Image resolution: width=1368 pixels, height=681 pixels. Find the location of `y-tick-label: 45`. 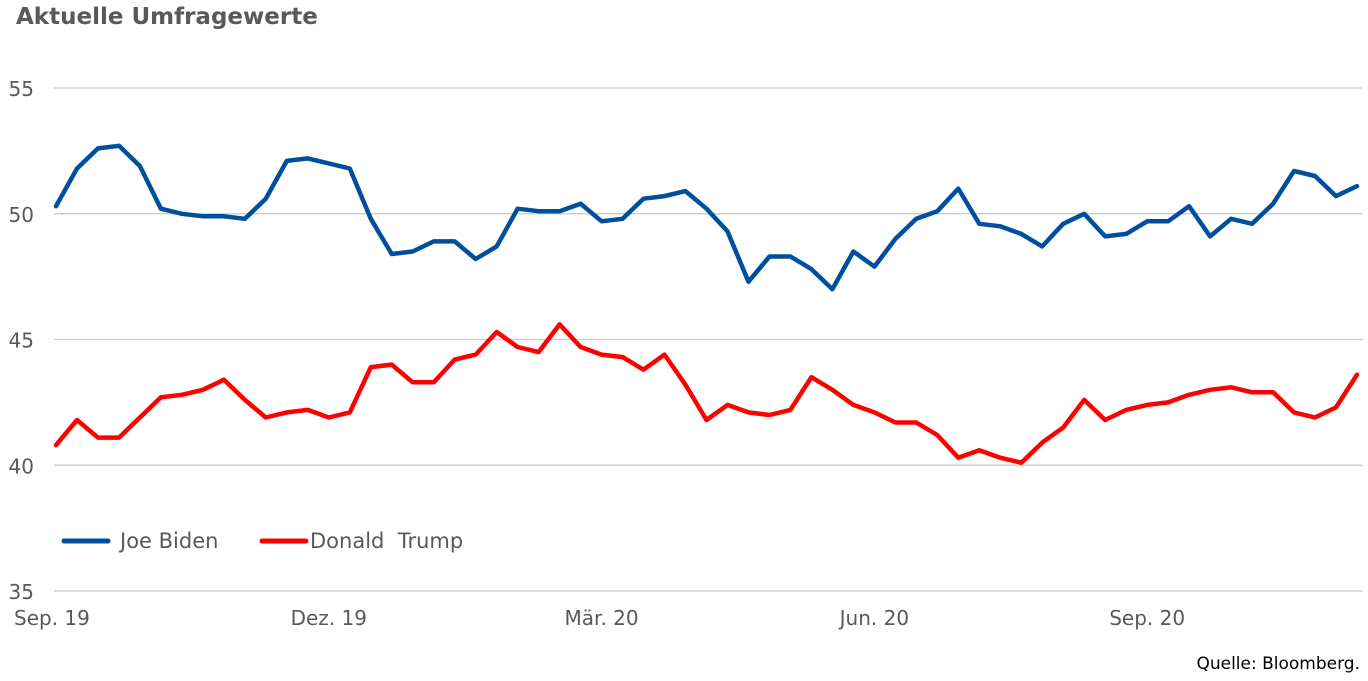

y-tick-label: 45 is located at coordinates (21, 341).